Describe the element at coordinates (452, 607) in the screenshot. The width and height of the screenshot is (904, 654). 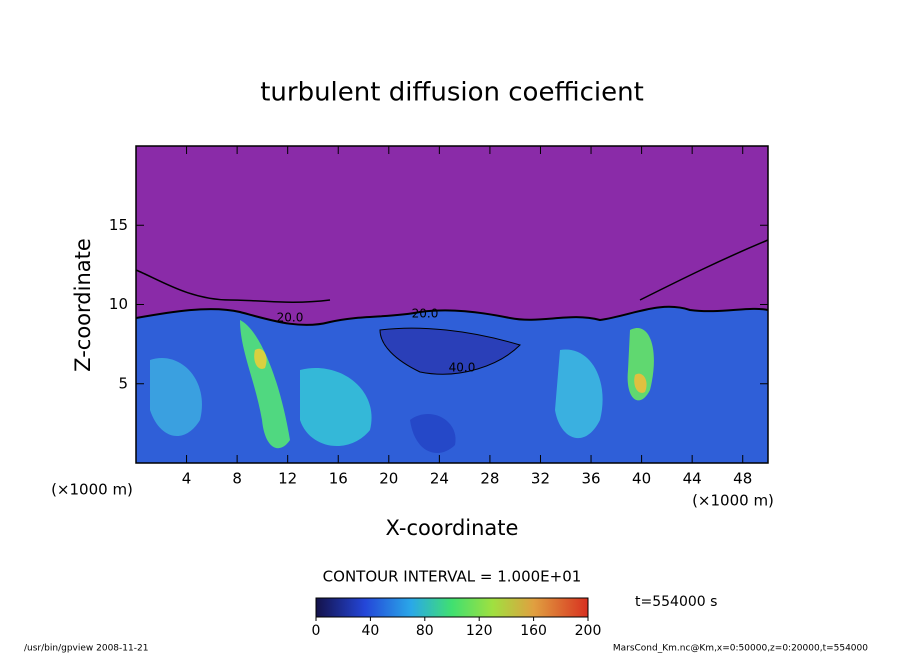
I see `colorbar` at that location.